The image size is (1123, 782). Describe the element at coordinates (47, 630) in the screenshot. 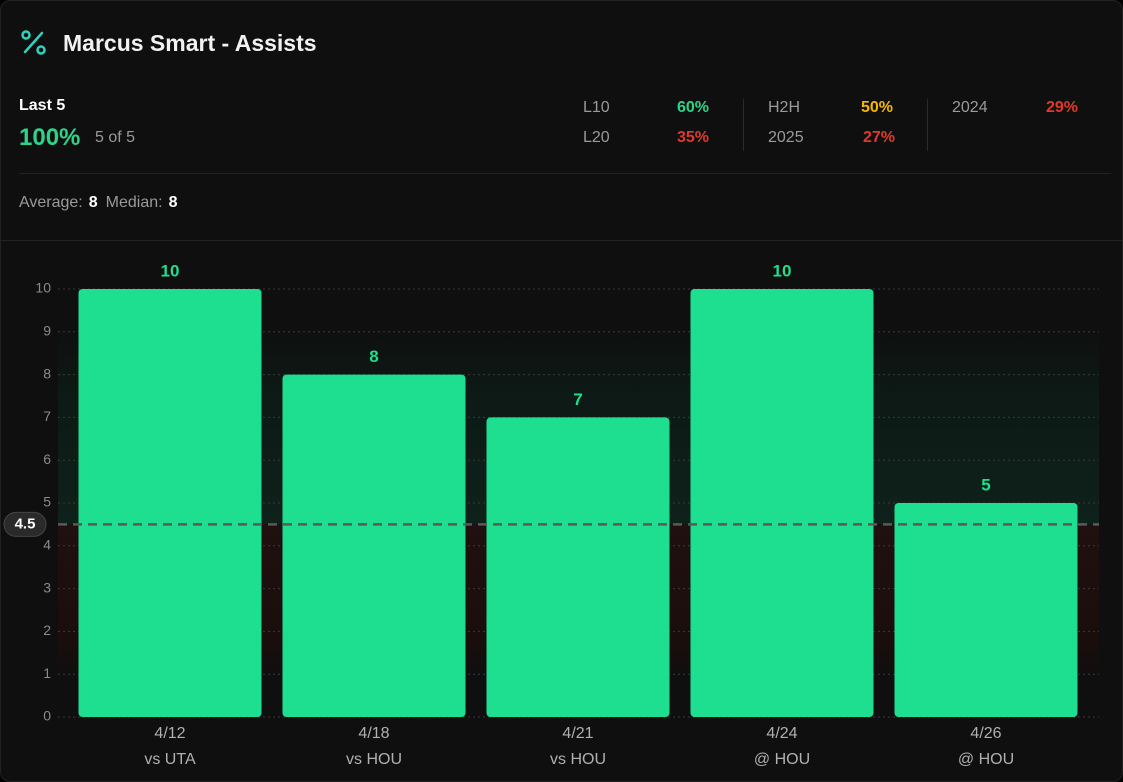

I see `y-tick-label: 2` at that location.